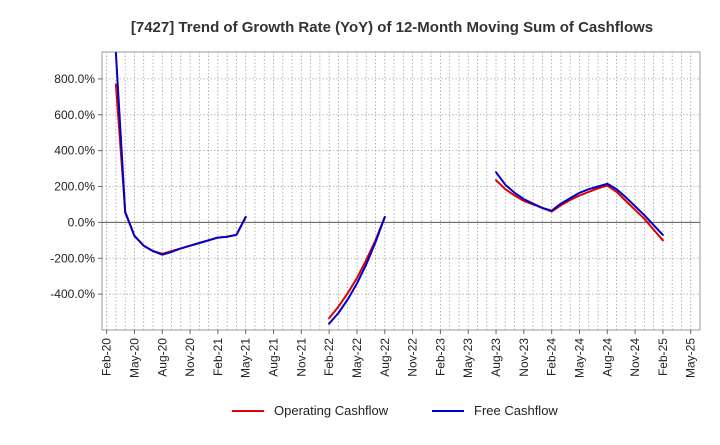  Describe the element at coordinates (162, 357) in the screenshot. I see `x-tick-label: Aug-20` at that location.